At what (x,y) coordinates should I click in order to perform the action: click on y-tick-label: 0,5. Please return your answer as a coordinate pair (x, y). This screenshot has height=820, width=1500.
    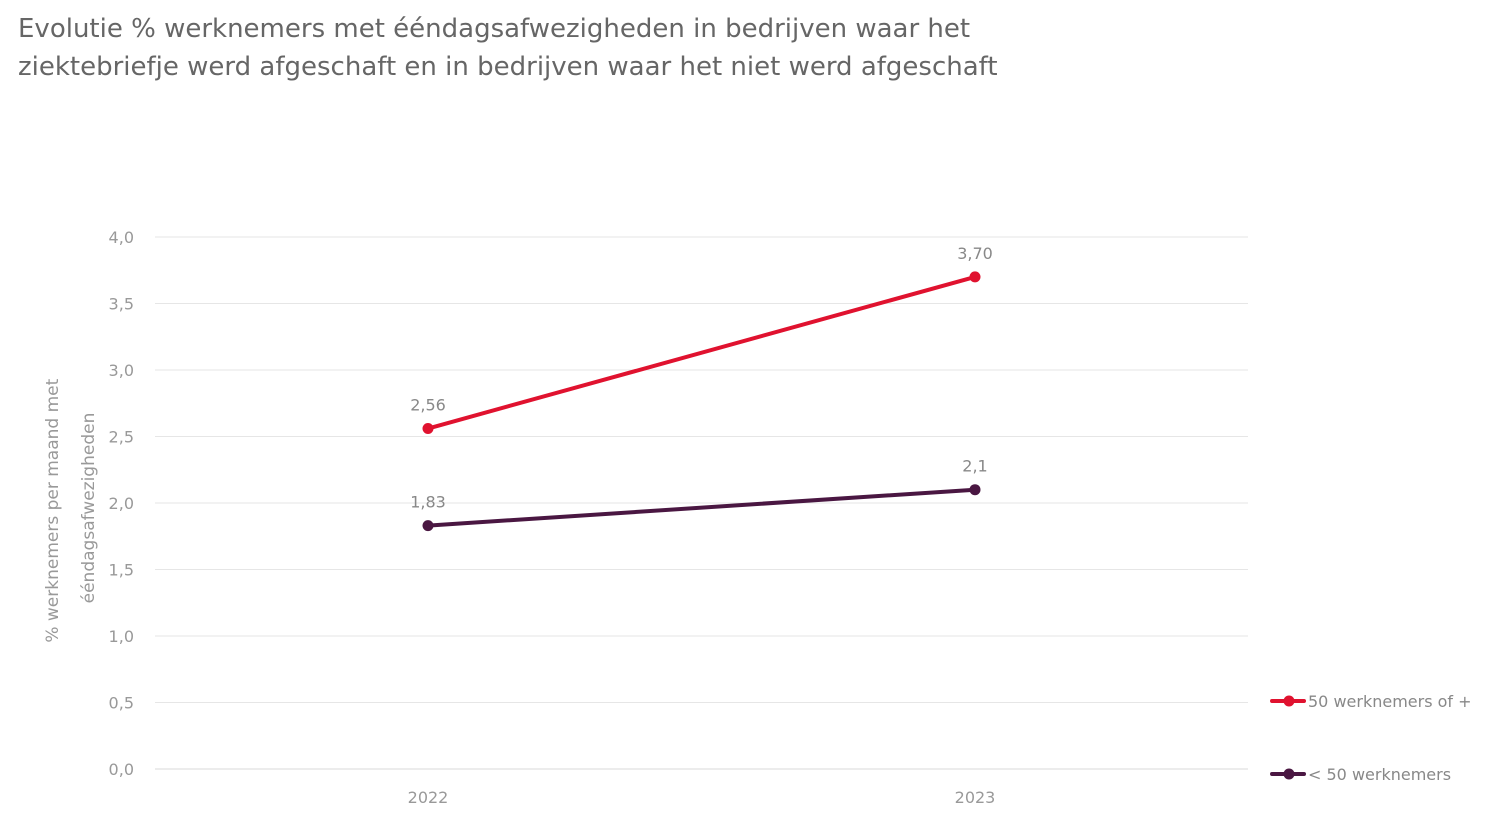
    Looking at the image, I should click on (121, 703).